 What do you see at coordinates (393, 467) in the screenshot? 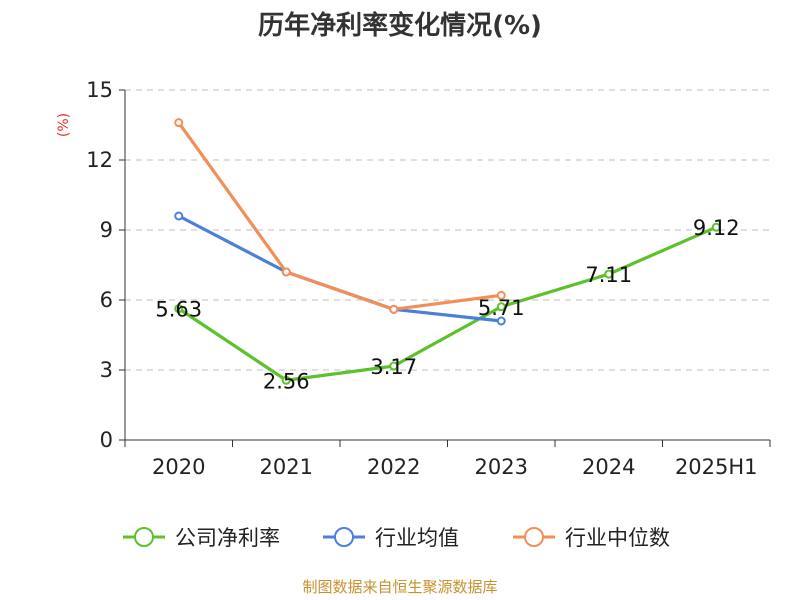
I see `x-tick-label: 2022` at bounding box center [393, 467].